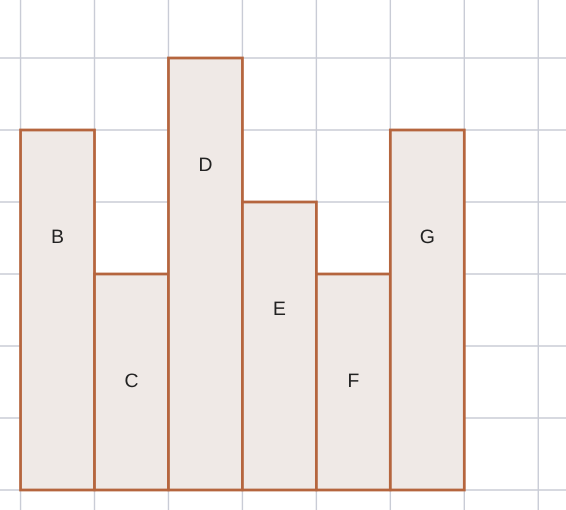 This screenshot has width=566, height=510. Describe the element at coordinates (280, 309) in the screenshot. I see `x-tick-label: E` at that location.